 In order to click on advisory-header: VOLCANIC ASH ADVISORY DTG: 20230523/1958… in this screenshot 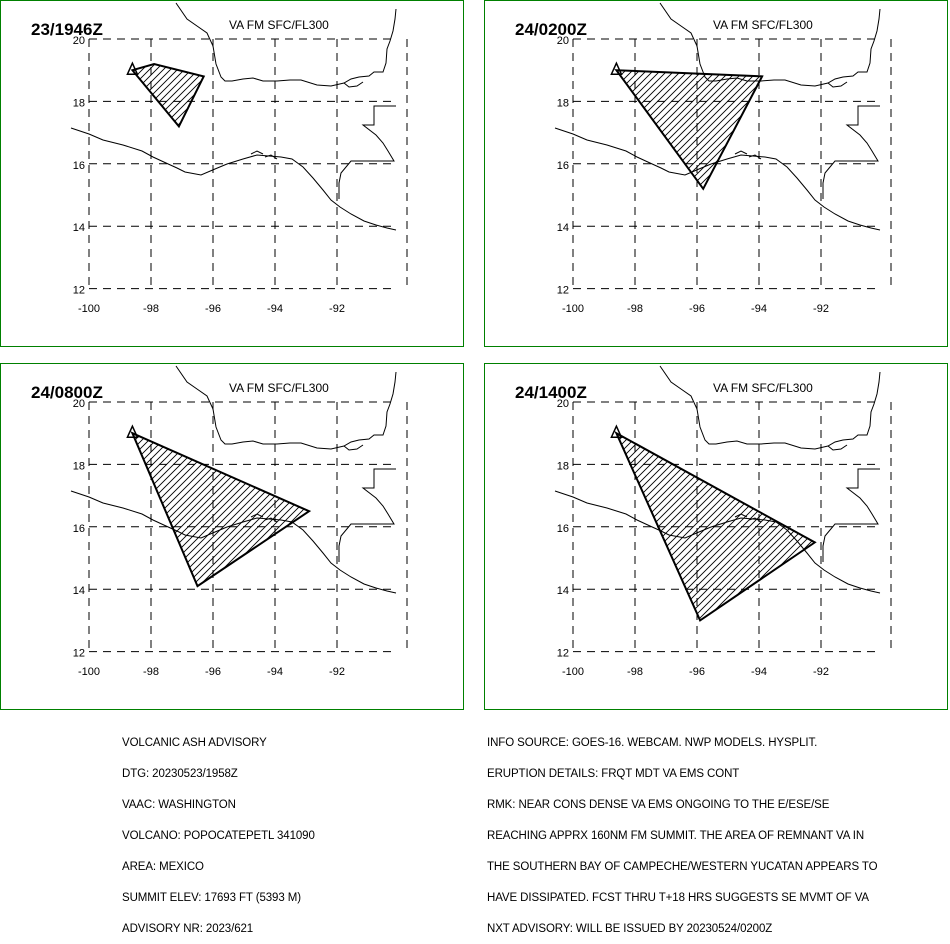, I will do `click(218, 830)`.